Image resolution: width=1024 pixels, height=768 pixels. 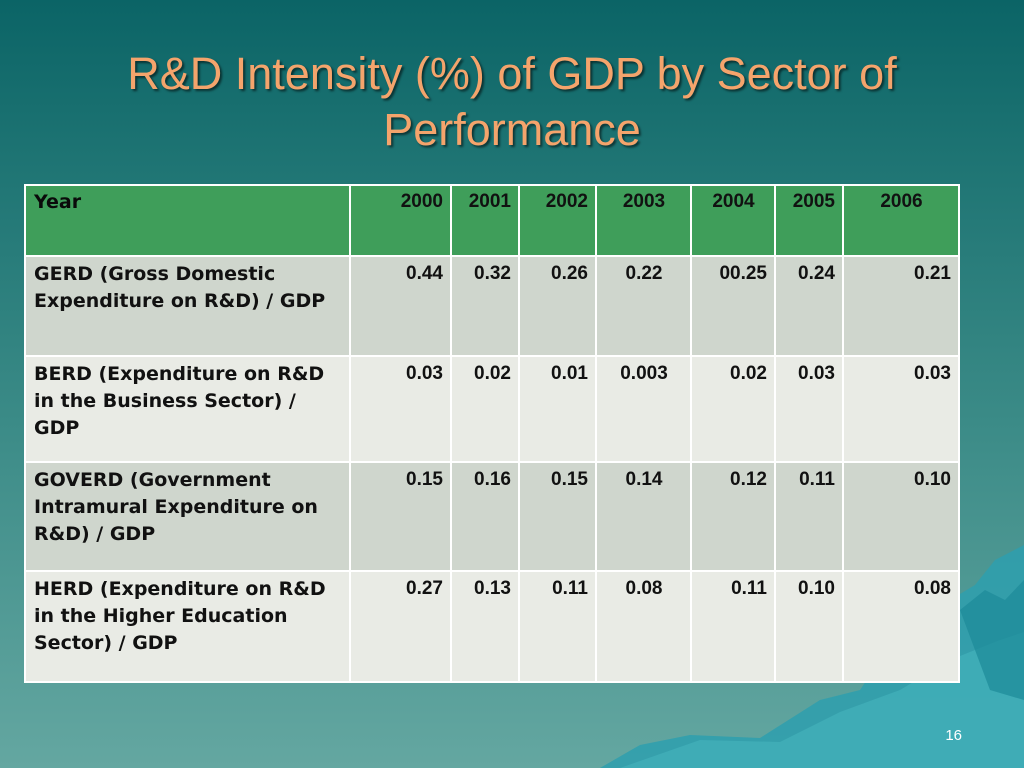 I want to click on value-cell: 0.16, so click(x=485, y=516).